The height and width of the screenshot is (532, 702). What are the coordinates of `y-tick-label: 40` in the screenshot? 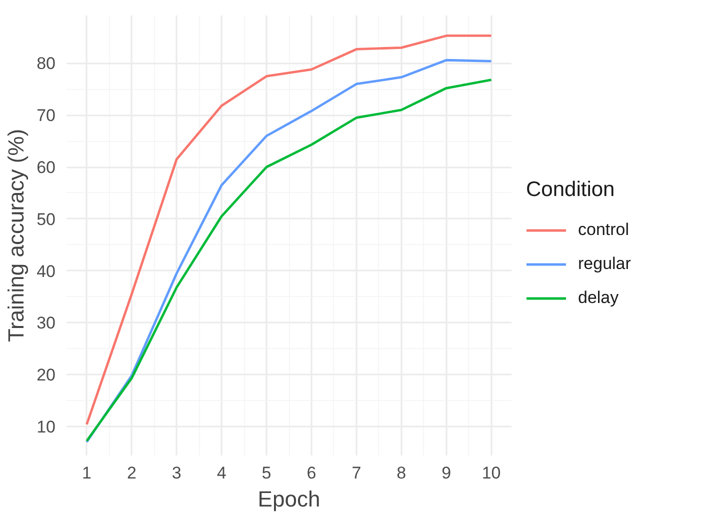 It's located at (46, 271).